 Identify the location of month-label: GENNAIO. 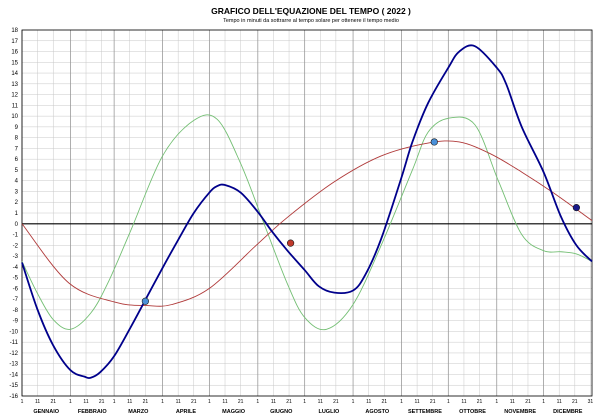
(46, 412).